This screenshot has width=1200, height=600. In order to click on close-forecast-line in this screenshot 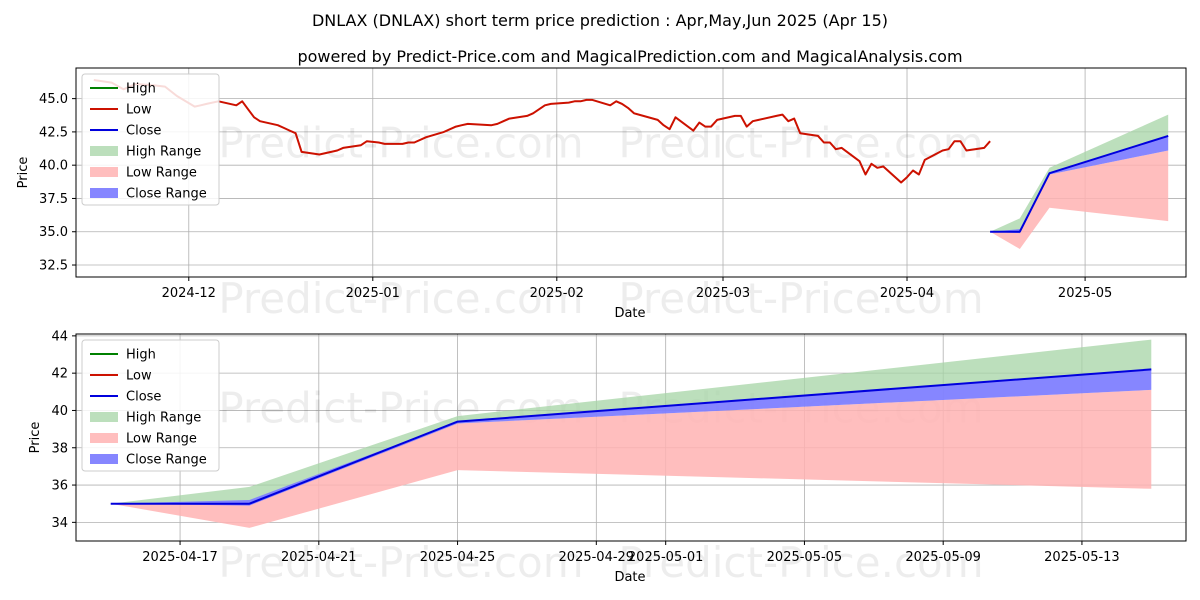, I will do `click(1079, 183)`.